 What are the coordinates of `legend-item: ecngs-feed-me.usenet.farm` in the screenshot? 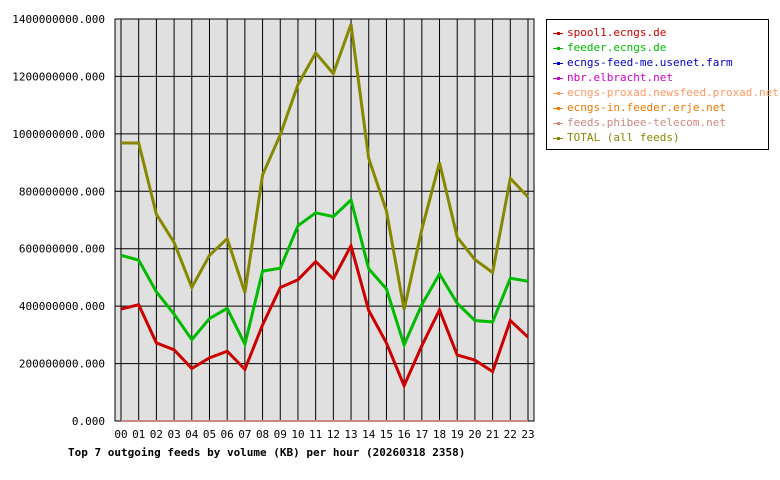 It's located at (660, 62).